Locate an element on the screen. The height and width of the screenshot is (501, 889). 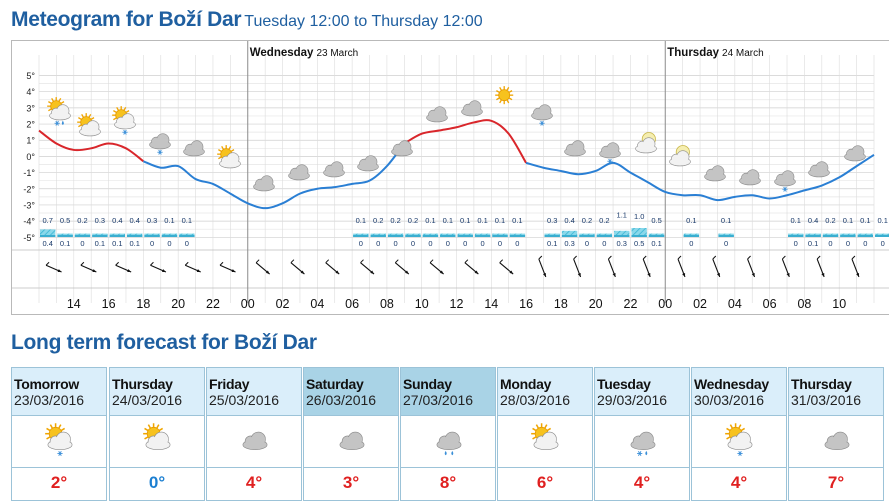
long-term-title: Long term forecast for Boží Dar is located at coordinates (164, 342).